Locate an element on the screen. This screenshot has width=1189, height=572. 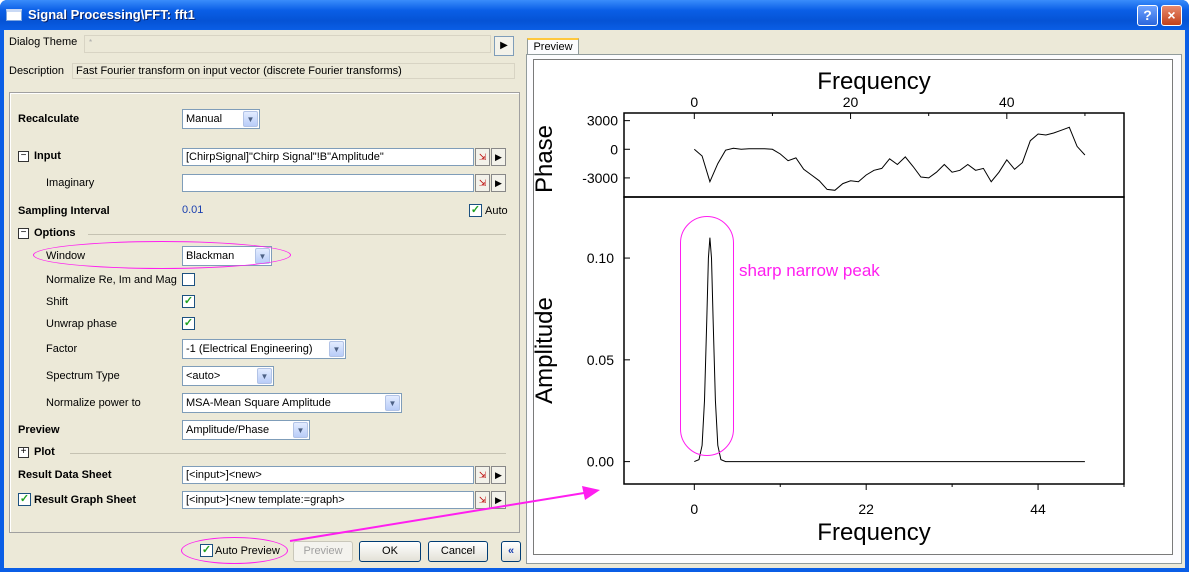
input-collapse-toggle: − is located at coordinates (23, 156).